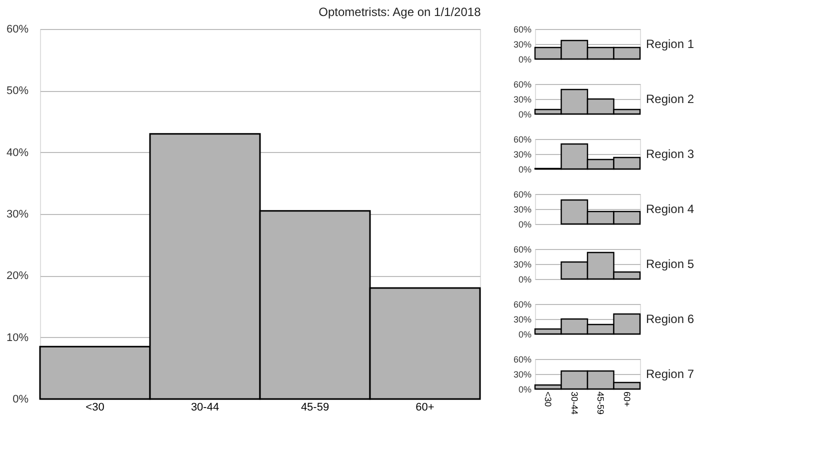 Image resolution: width=831 pixels, height=475 pixels. What do you see at coordinates (670, 209) in the screenshot?
I see `text: Region 4` at bounding box center [670, 209].